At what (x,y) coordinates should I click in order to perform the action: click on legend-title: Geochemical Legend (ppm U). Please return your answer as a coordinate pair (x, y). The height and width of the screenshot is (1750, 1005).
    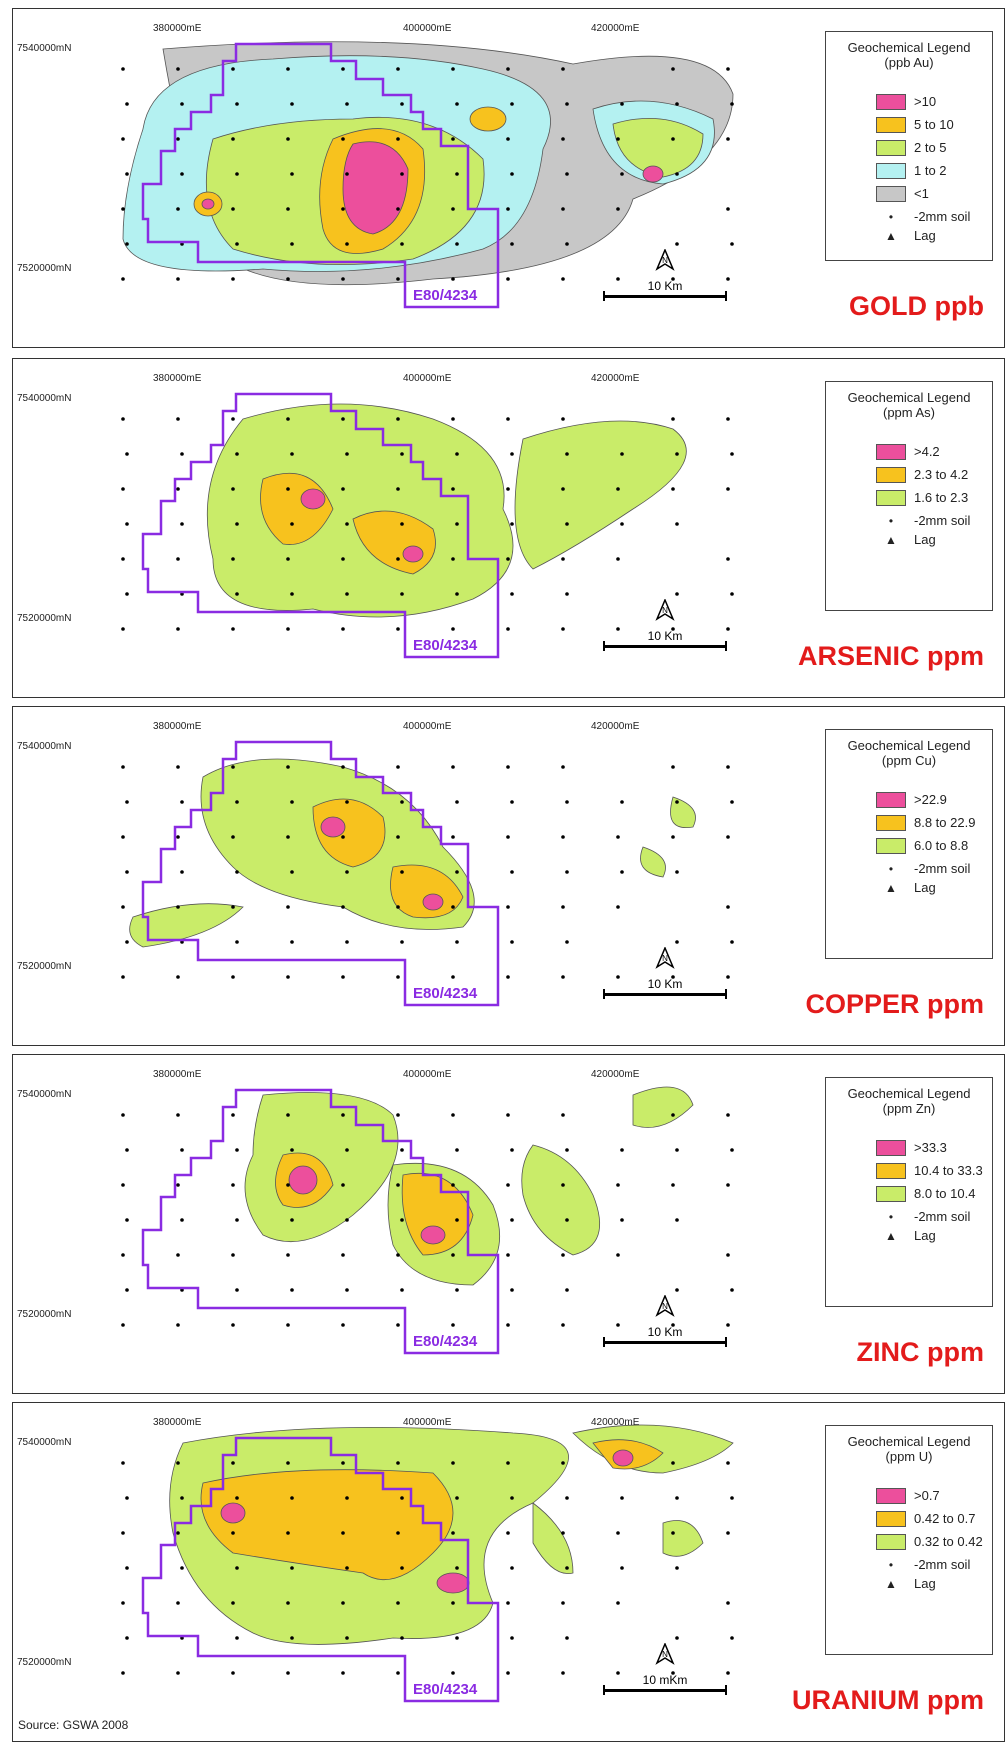
    Looking at the image, I should click on (909, 1449).